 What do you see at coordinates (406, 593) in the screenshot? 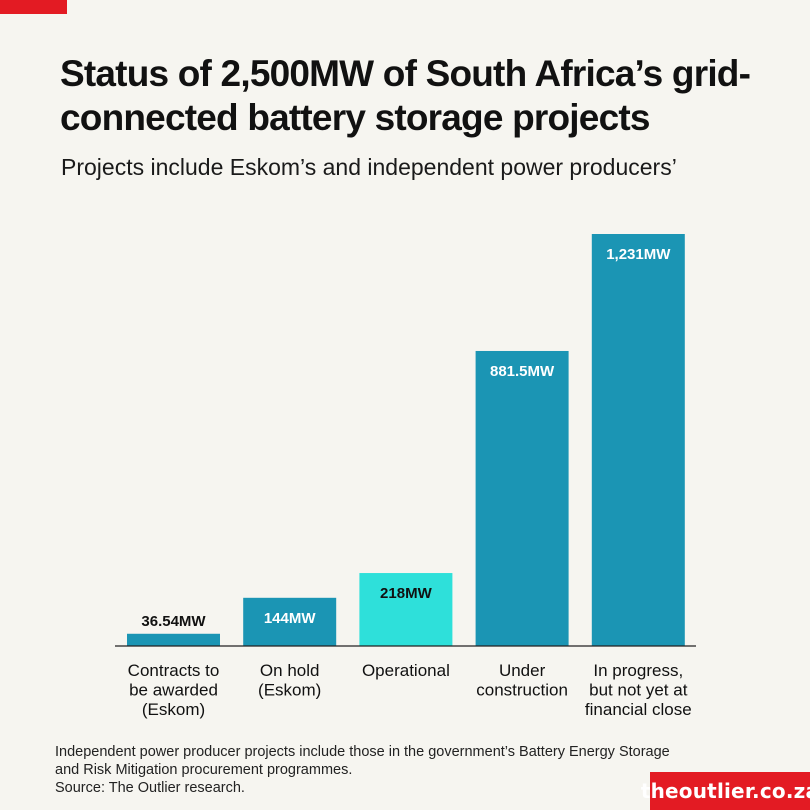
I see `data-label-3: 218MW` at bounding box center [406, 593].